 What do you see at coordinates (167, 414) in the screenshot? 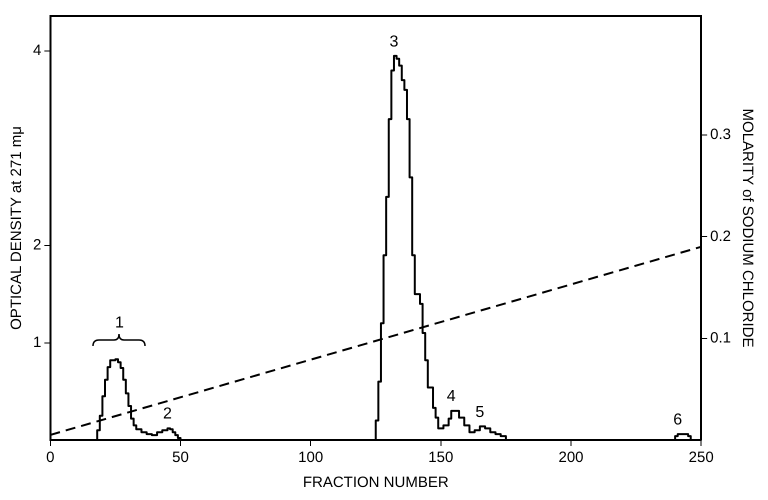
I see `annotation: 2` at bounding box center [167, 414].